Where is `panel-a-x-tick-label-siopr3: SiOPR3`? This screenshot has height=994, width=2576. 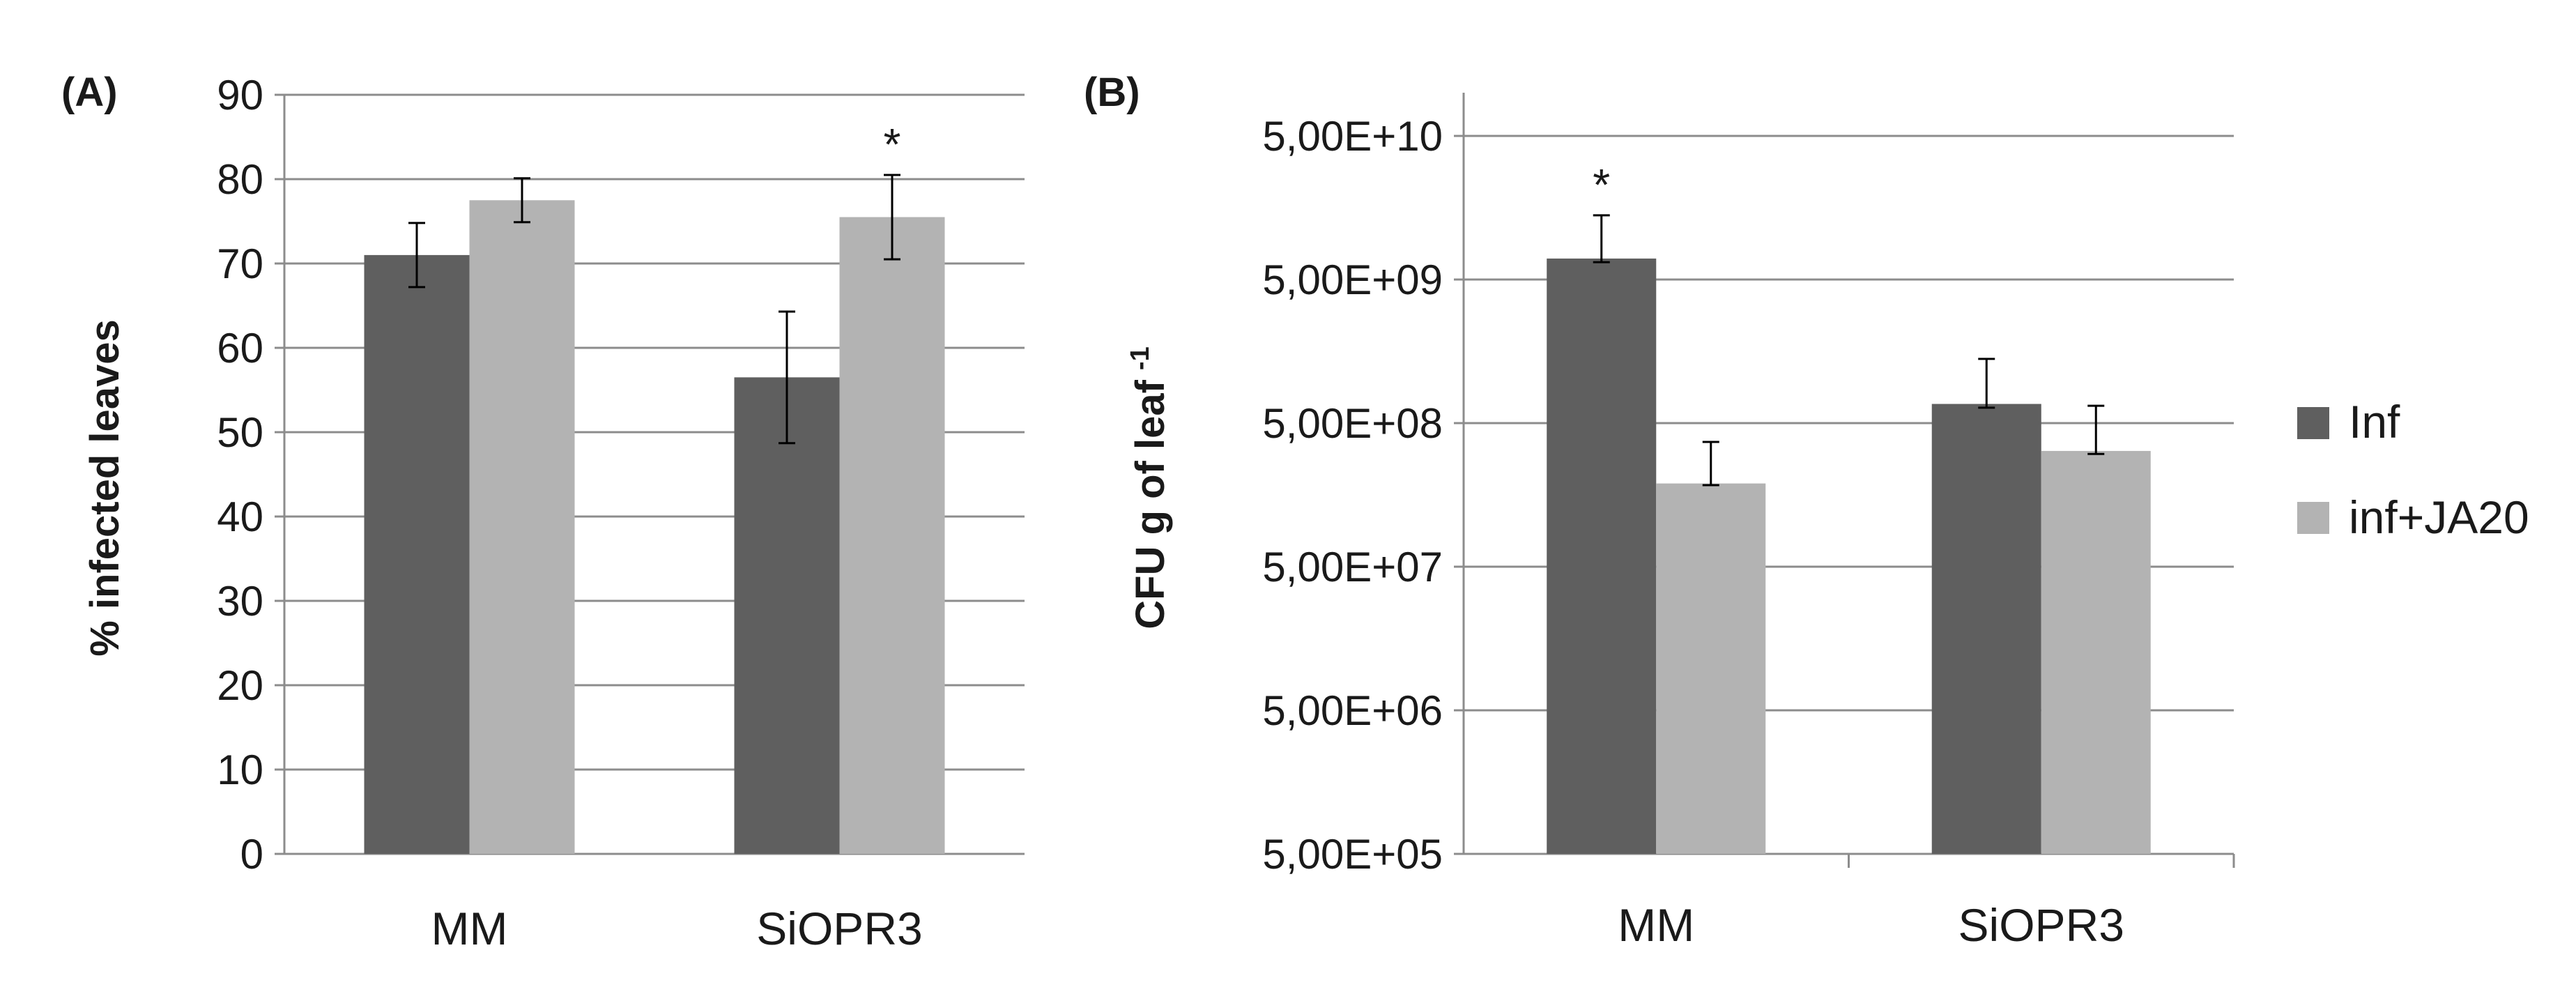 panel-a-x-tick-label-siopr3: SiOPR3 is located at coordinates (839, 928).